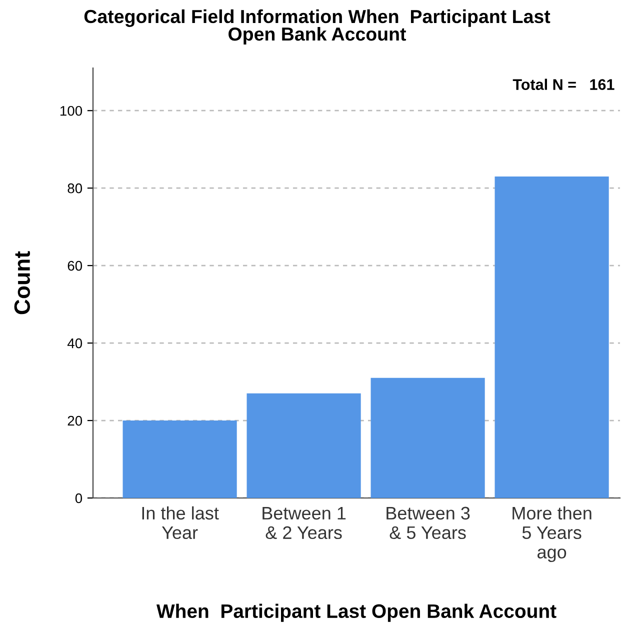  I want to click on chart-title: Categorical Field Information When Participant Last Open Bank Account, so click(317, 26).